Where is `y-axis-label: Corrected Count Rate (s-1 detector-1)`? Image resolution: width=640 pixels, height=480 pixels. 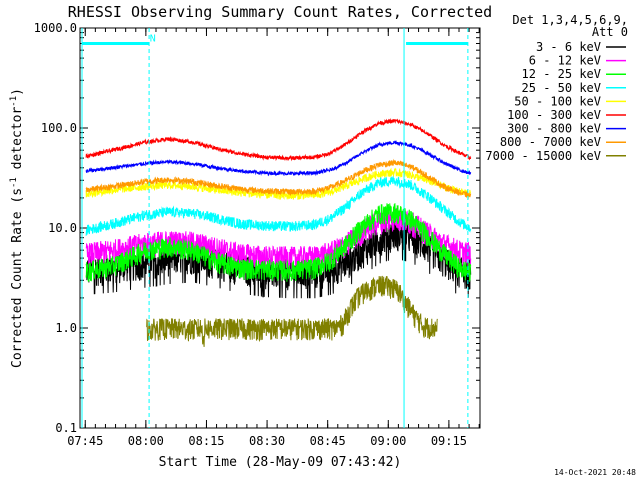 y-axis-label: Corrected Count Rate (s-1 detector-1) is located at coordinates (17, 228).